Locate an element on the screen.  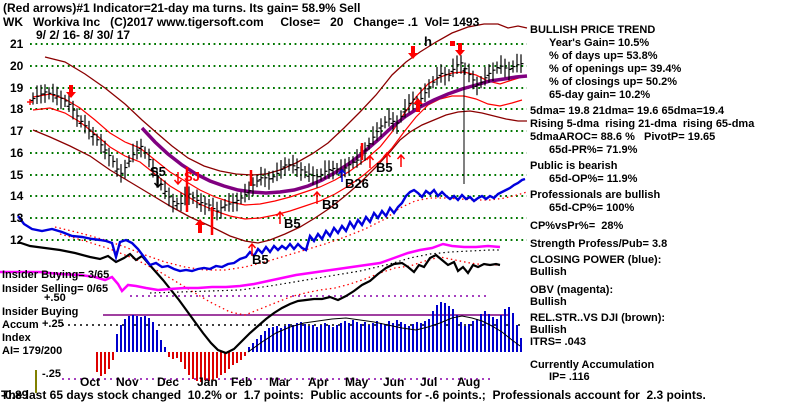
month-label: Dec is located at coordinates (168, 382).